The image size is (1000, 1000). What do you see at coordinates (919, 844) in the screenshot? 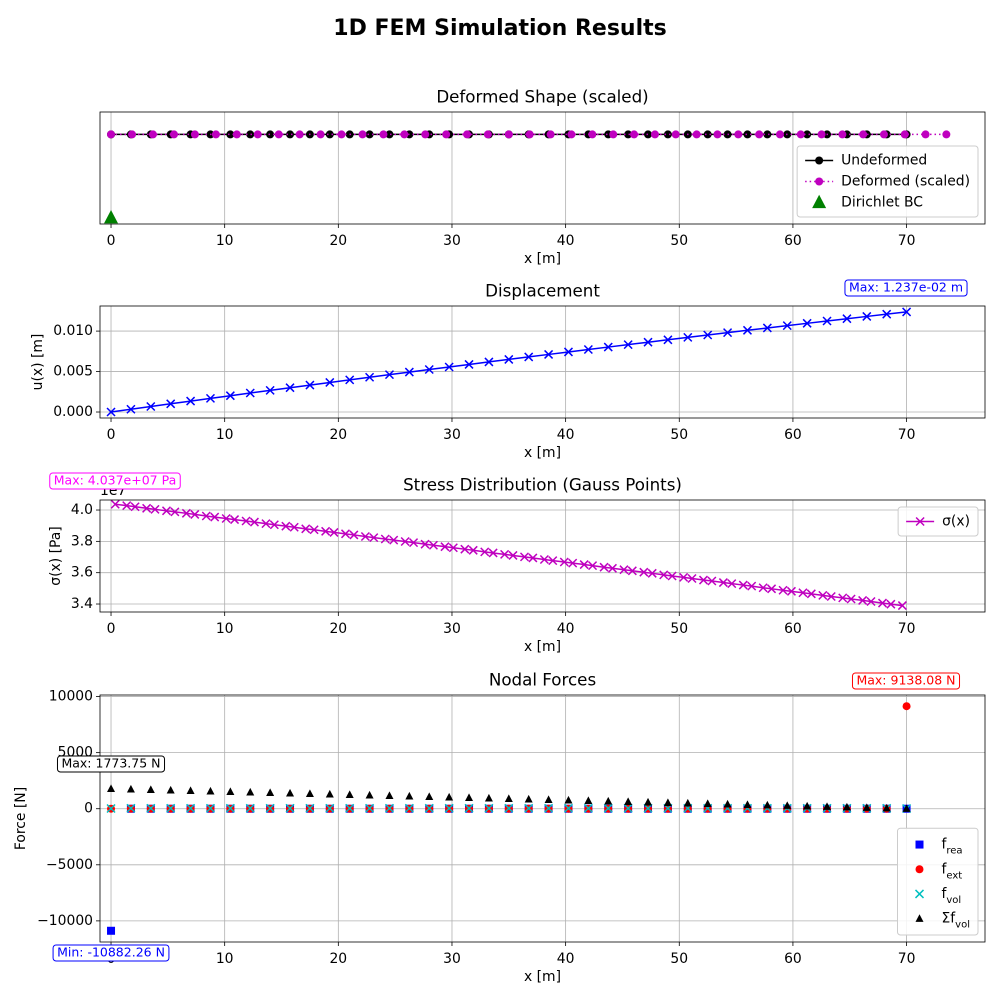
I see `legend-marker` at bounding box center [919, 844].